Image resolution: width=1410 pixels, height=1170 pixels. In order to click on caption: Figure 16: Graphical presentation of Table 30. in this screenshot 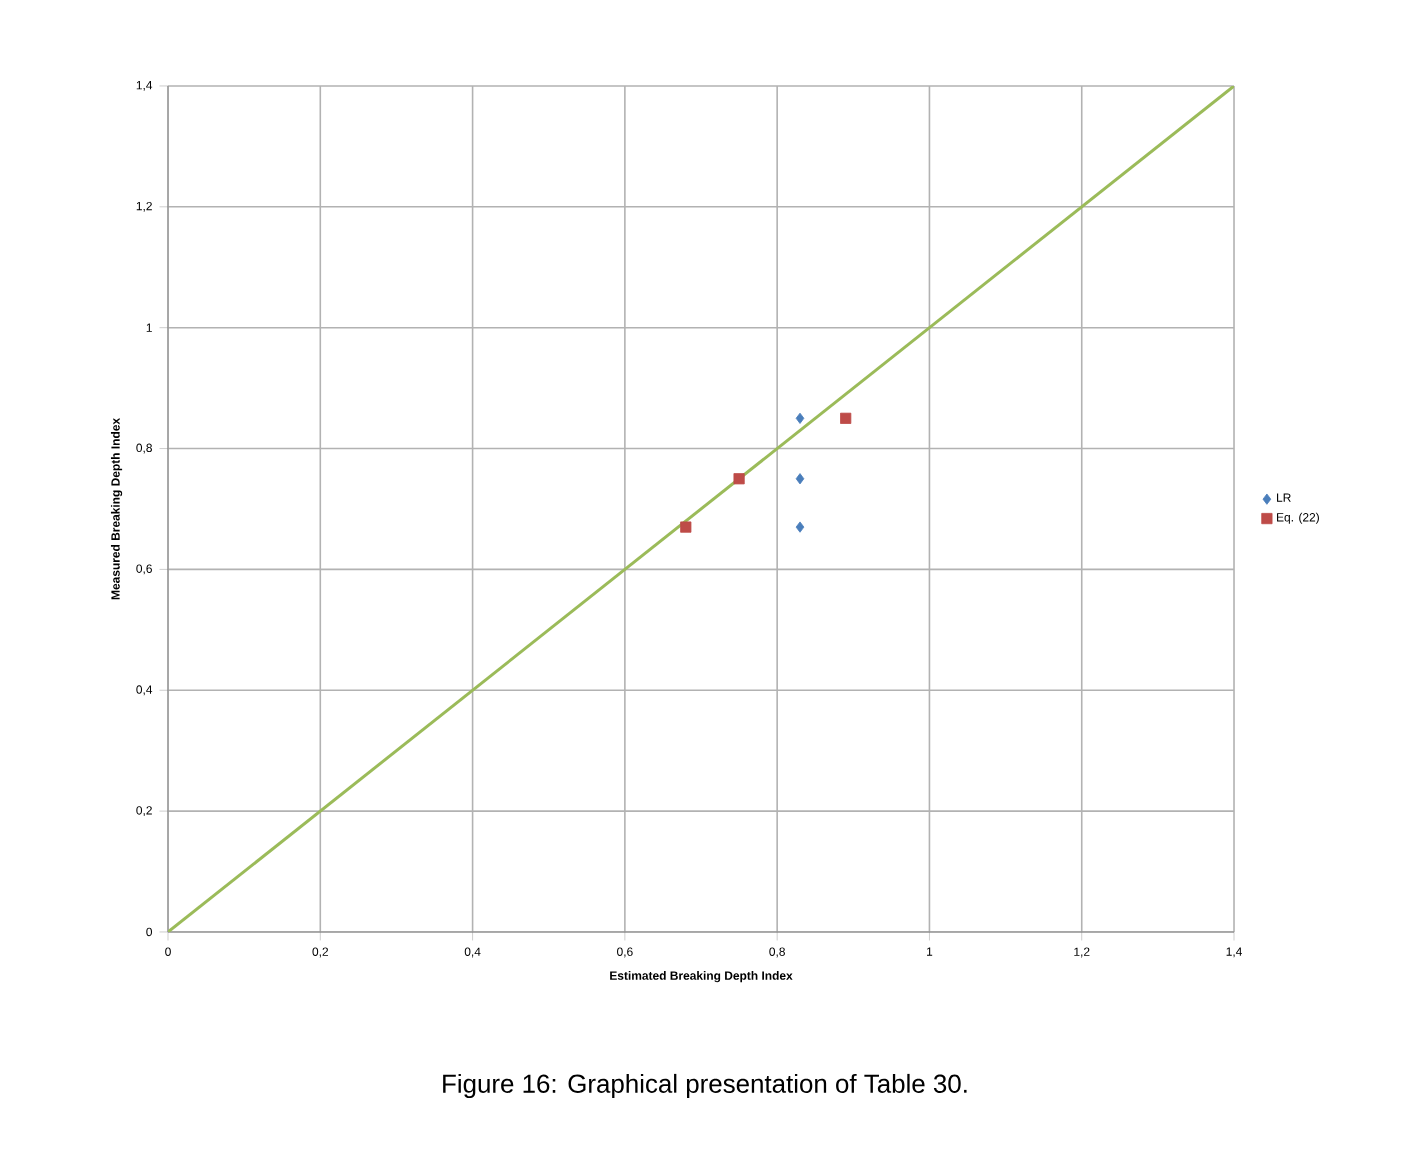, I will do `click(705, 1086)`.